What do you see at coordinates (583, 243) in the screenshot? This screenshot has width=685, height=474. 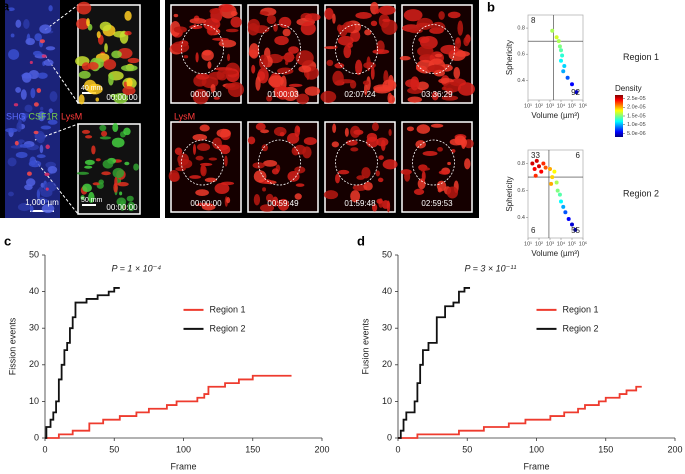 I see `x-tick-label: 10⁶` at bounding box center [583, 243].